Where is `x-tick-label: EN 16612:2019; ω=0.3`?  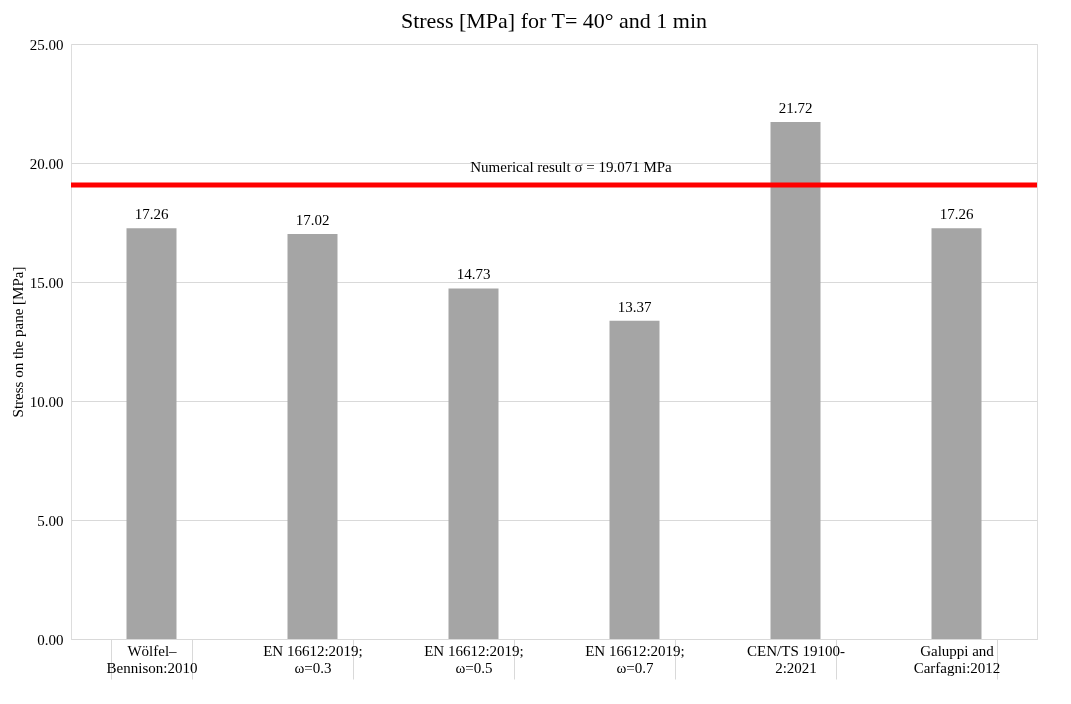
x-tick-label: EN 16612:2019; ω=0.3 is located at coordinates (313, 659).